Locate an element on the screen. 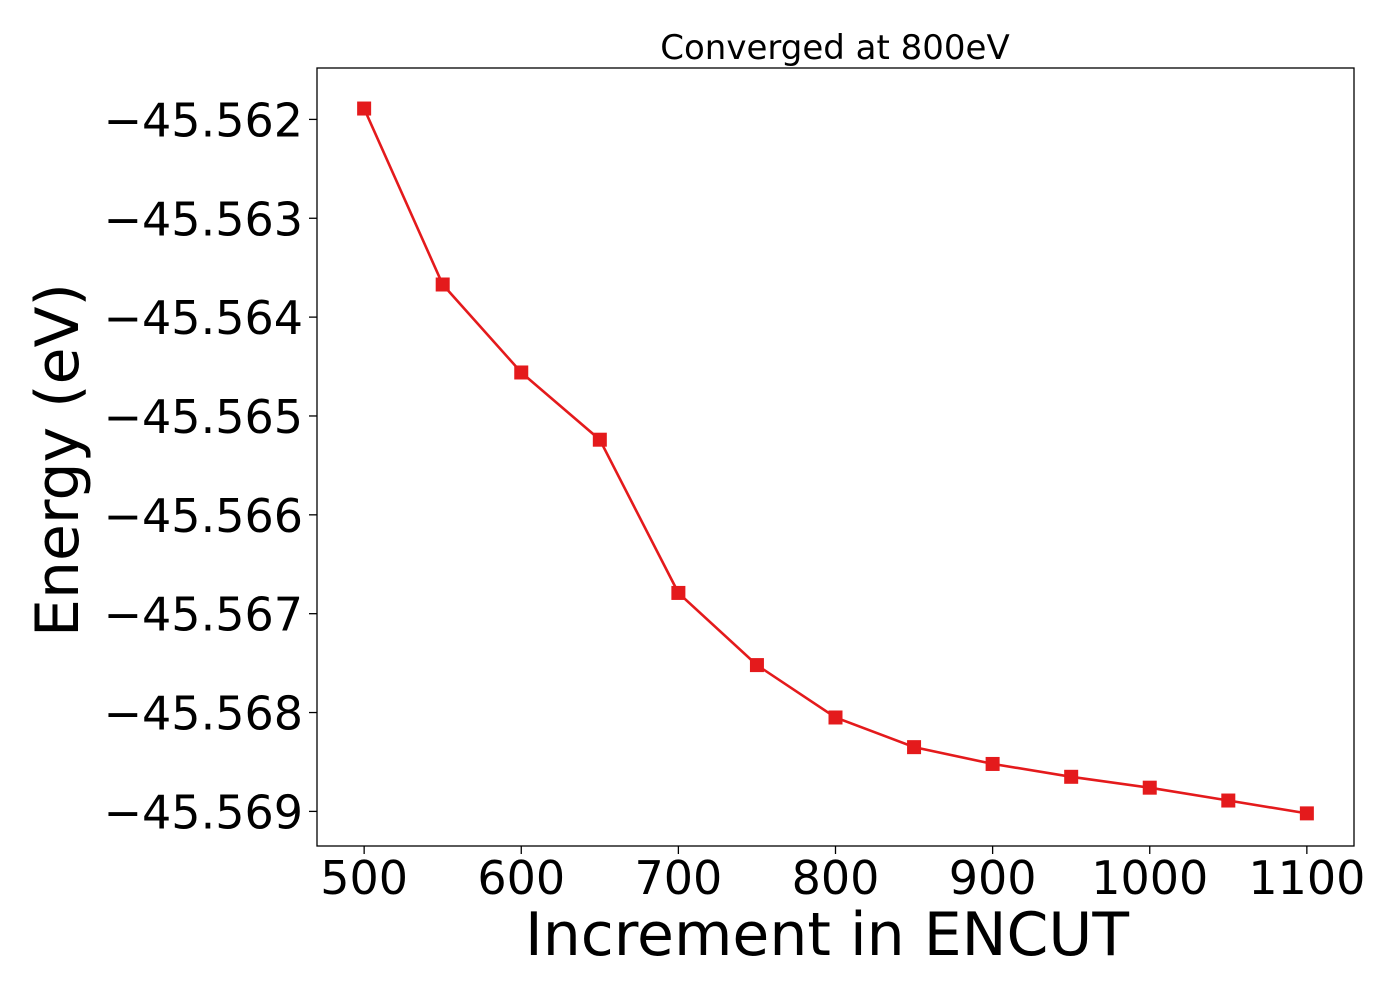 This screenshot has height=1000, width=1400. y-tick-label: −45.563 is located at coordinates (204, 219).